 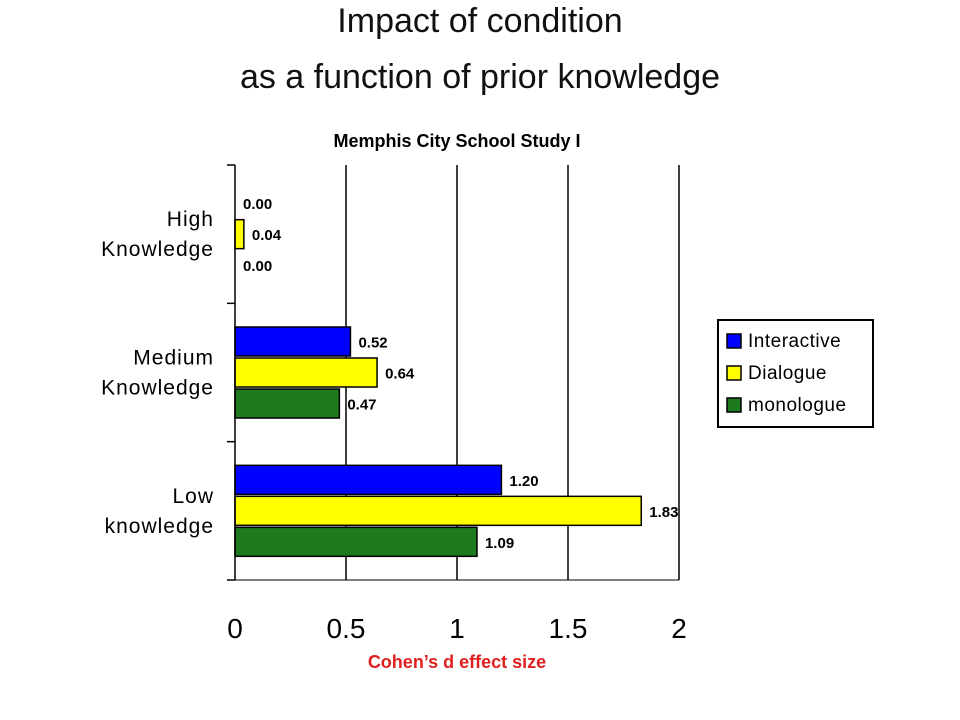 What do you see at coordinates (457, 628) in the screenshot?
I see `x-tick-label: 1` at bounding box center [457, 628].